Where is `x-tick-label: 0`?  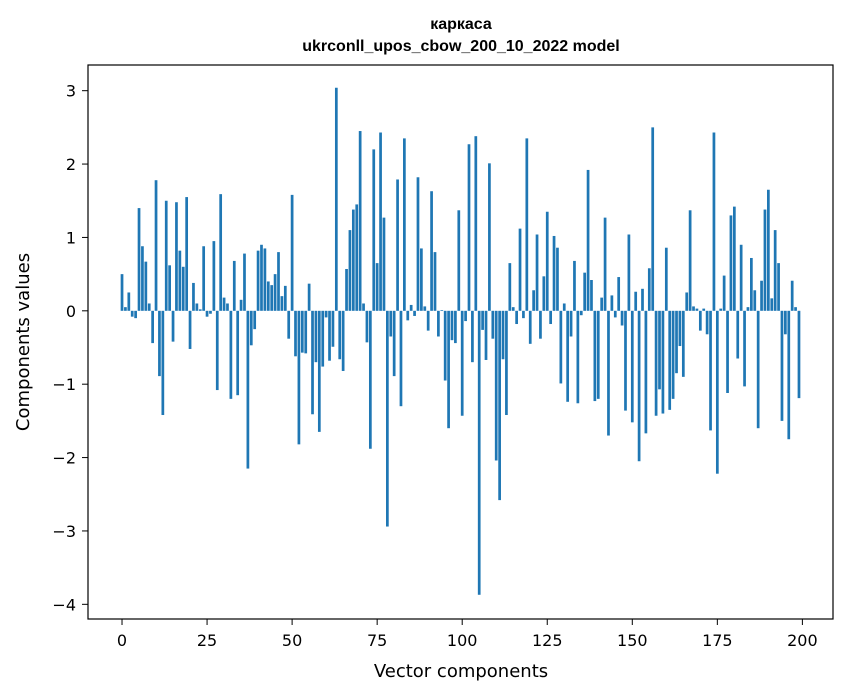
x-tick-label: 0 is located at coordinates (122, 640).